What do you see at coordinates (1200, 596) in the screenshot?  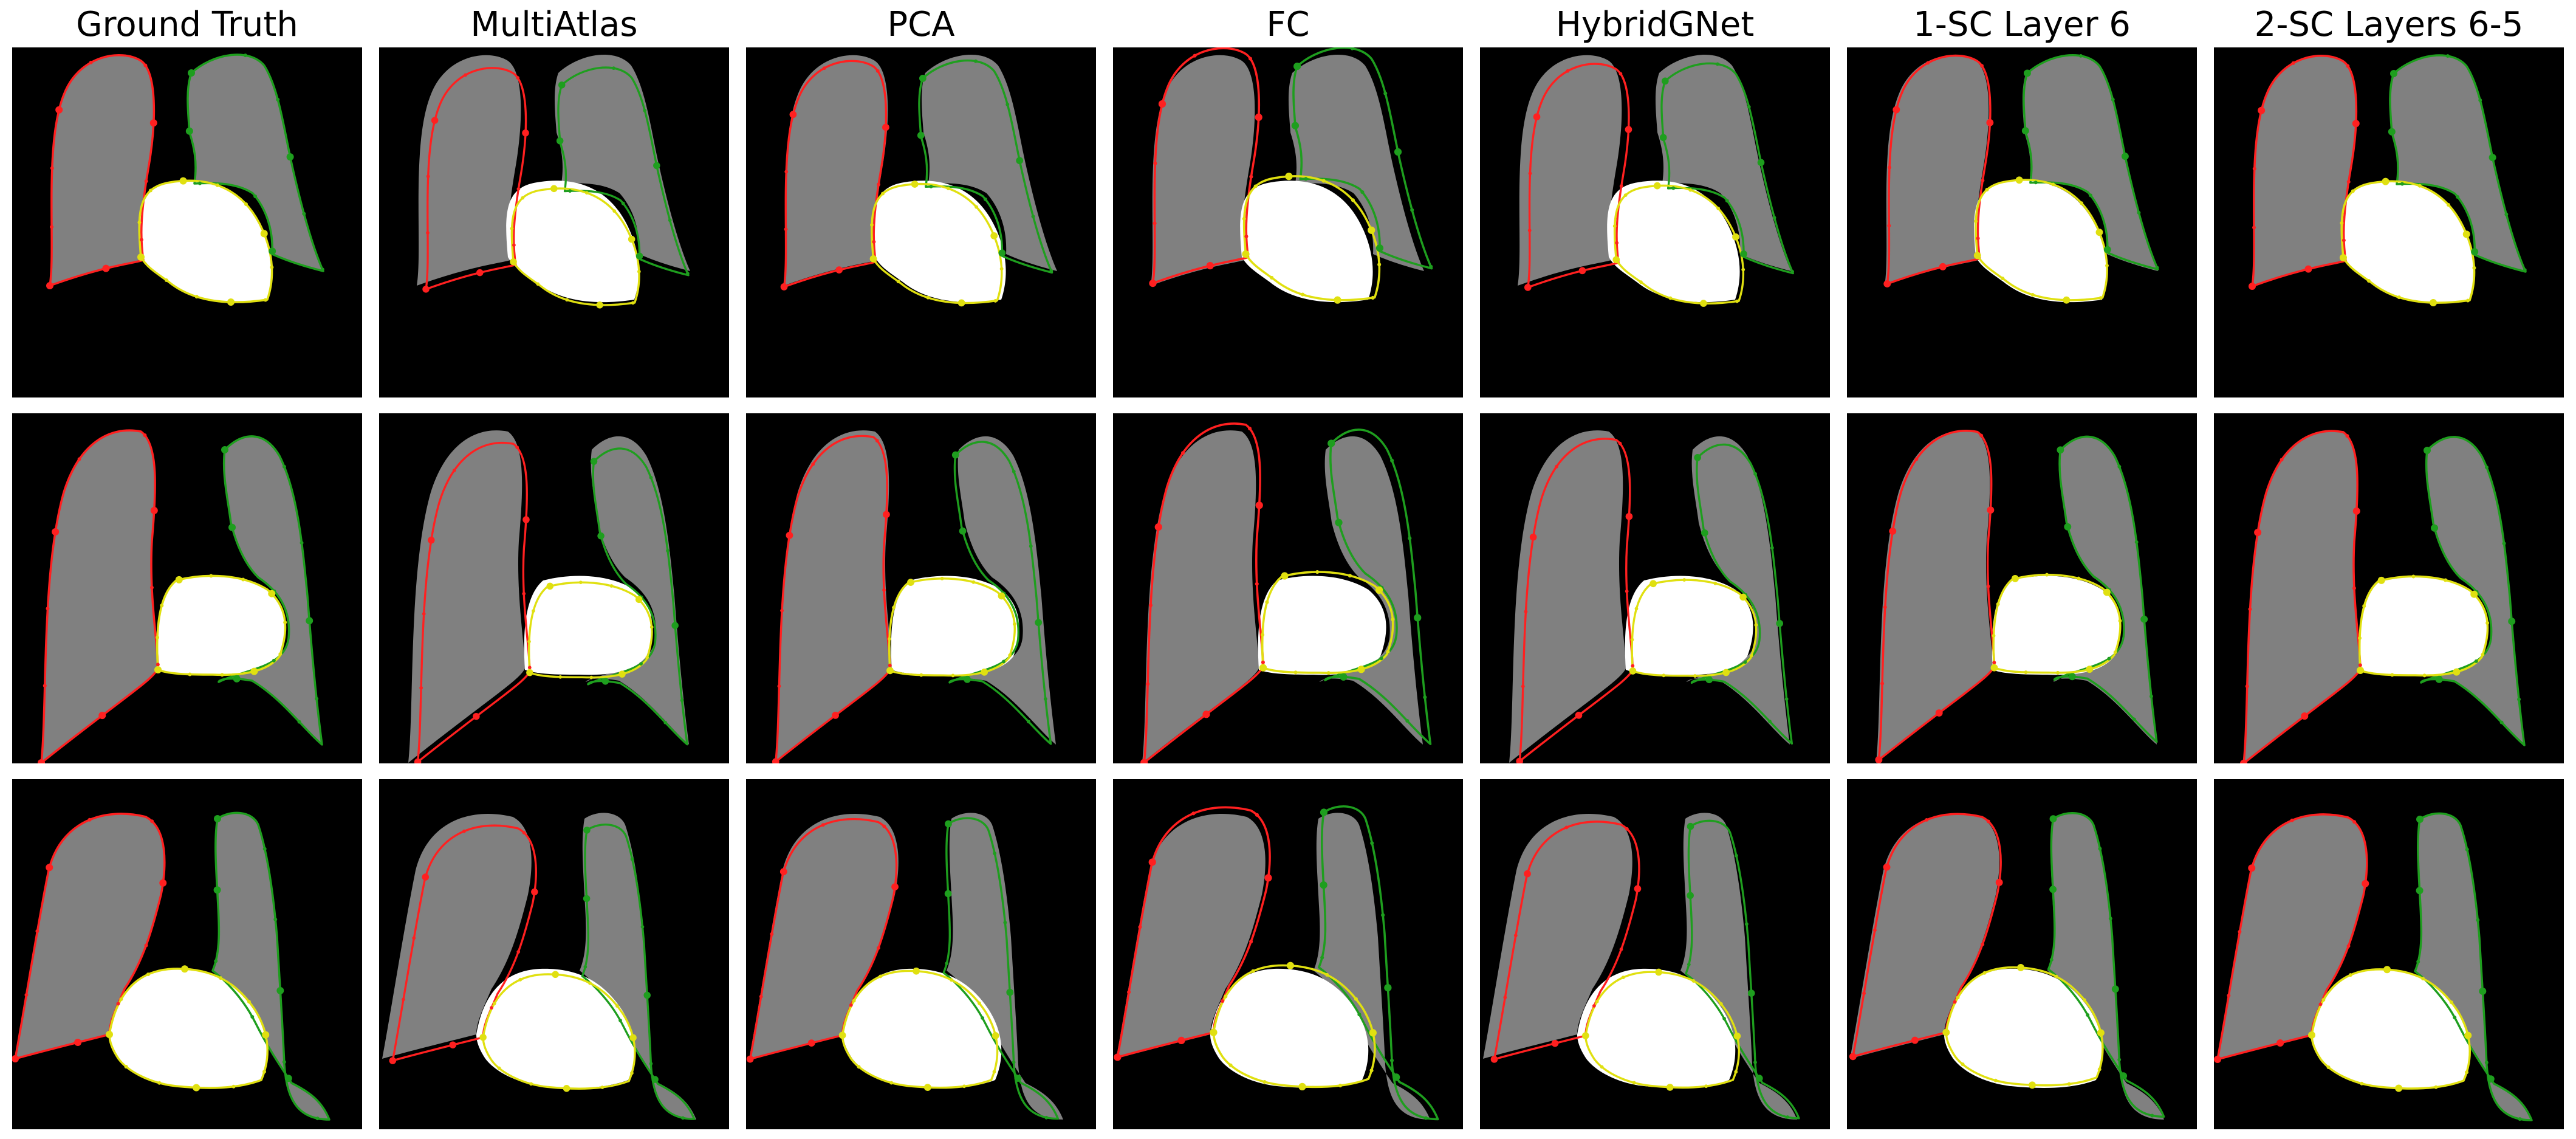 I see `right-lung-mask` at bounding box center [1200, 596].